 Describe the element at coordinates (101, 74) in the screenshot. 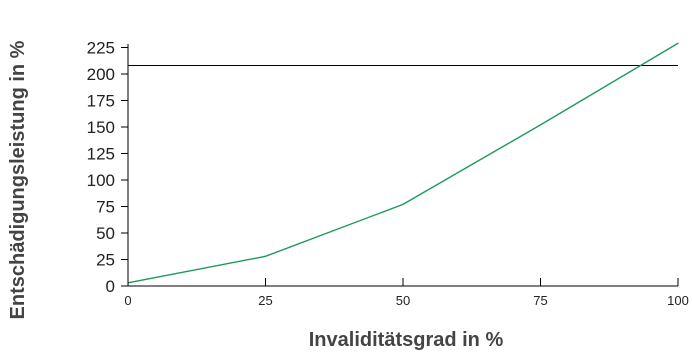

I see `y-tick-label: 200` at that location.